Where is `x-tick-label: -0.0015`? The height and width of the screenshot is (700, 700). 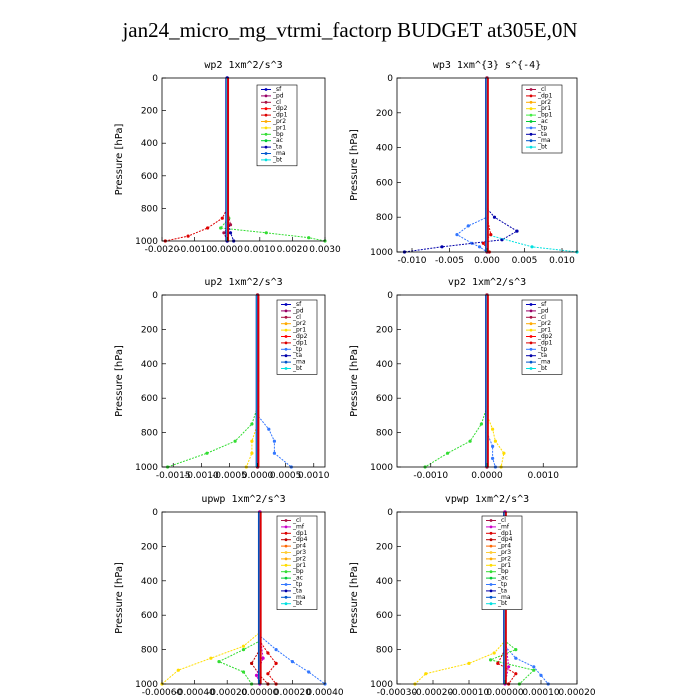
x-tick-label: -0.0015 is located at coordinates (173, 476).